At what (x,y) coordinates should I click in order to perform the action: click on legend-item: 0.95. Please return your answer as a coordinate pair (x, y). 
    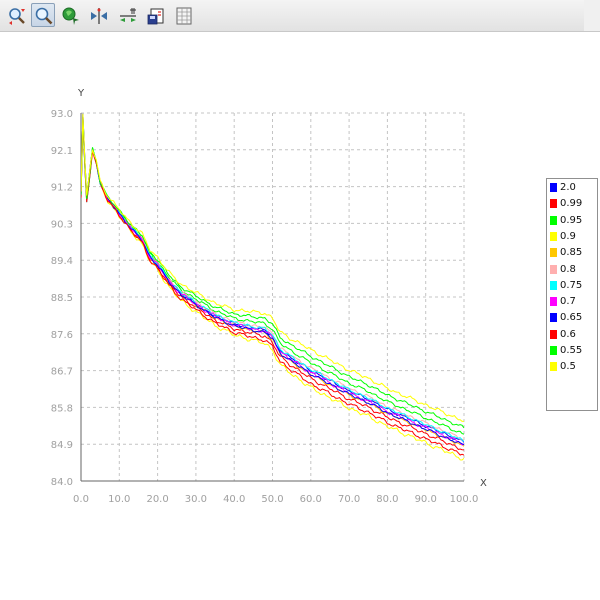
    Looking at the image, I should click on (572, 221).